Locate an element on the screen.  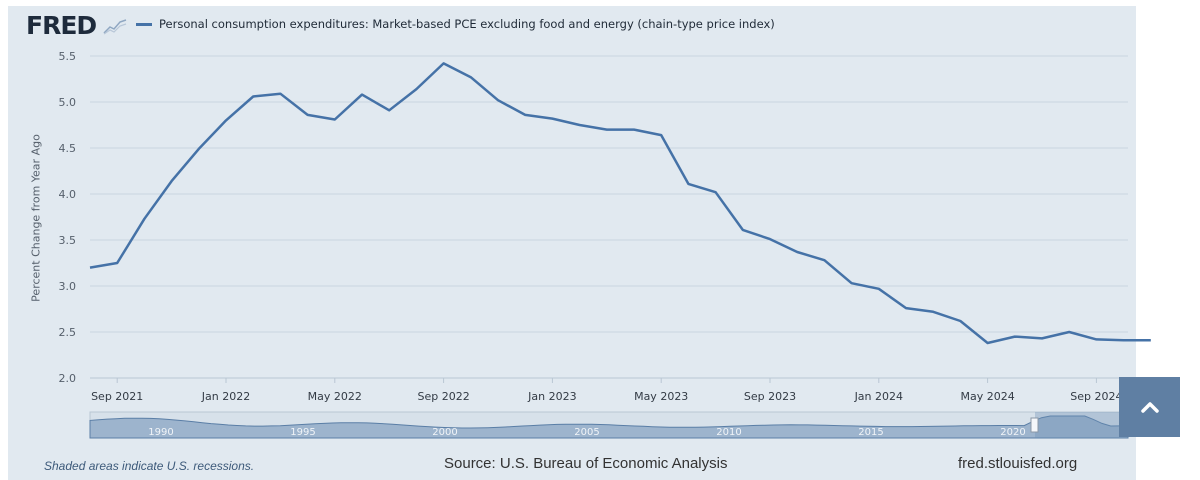
navigator-selection is located at coordinates (1081, 425).